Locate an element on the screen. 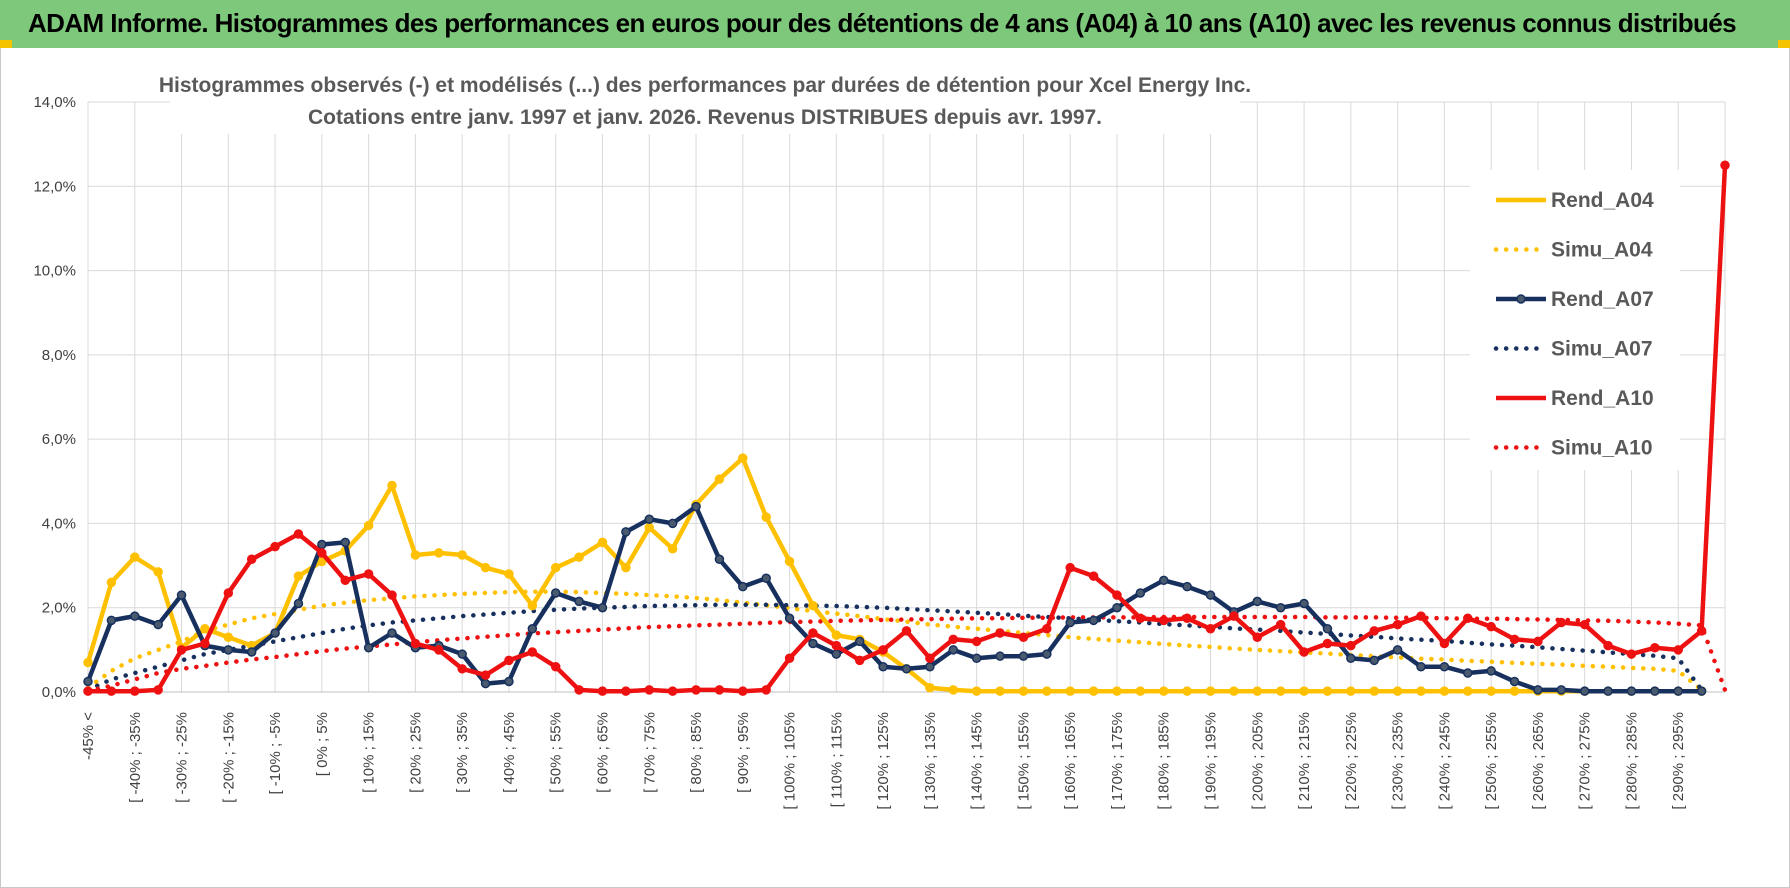 The height and width of the screenshot is (888, 1790). y-axis-labels: 0,0% 2,0% 4,0% 6,0% 8,0% 10,0% 12,0% 14,0% is located at coordinates (54, 397).